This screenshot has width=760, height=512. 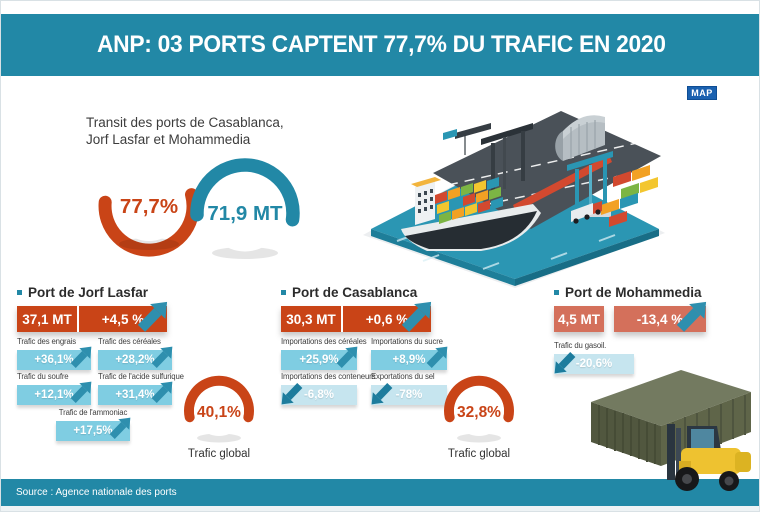 What do you see at coordinates (141, 388) in the screenshot?
I see `stat-acide-sulfurique: Trafic de l'acide sulfurique +31,4%` at bounding box center [141, 388].